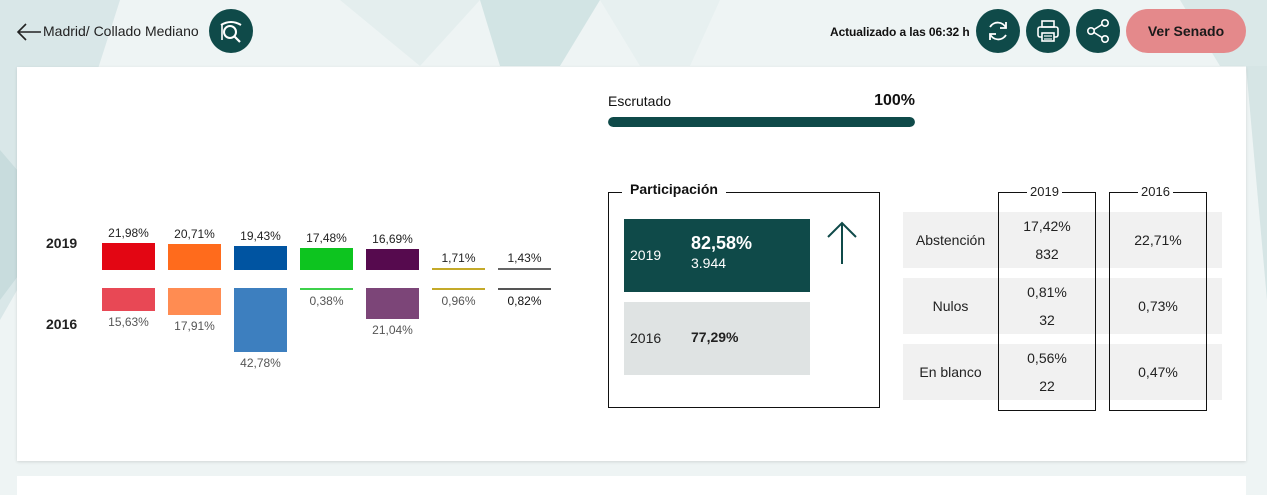  What do you see at coordinates (458, 301) in the screenshot?
I see `bar-label-2016: 0,96%` at bounding box center [458, 301].